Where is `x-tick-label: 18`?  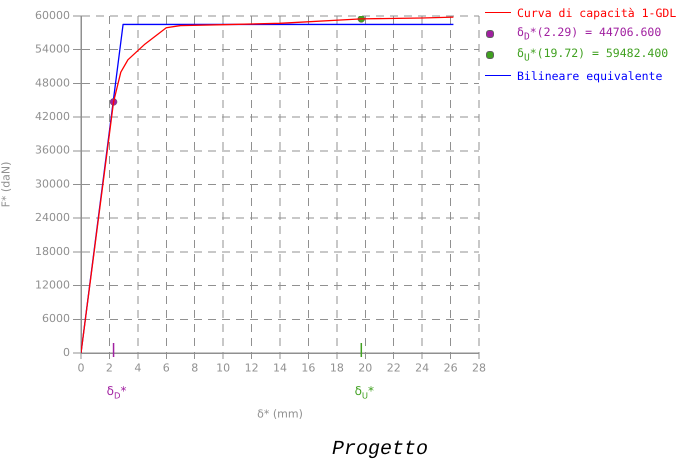 x-tick-label: 18 is located at coordinates (337, 367).